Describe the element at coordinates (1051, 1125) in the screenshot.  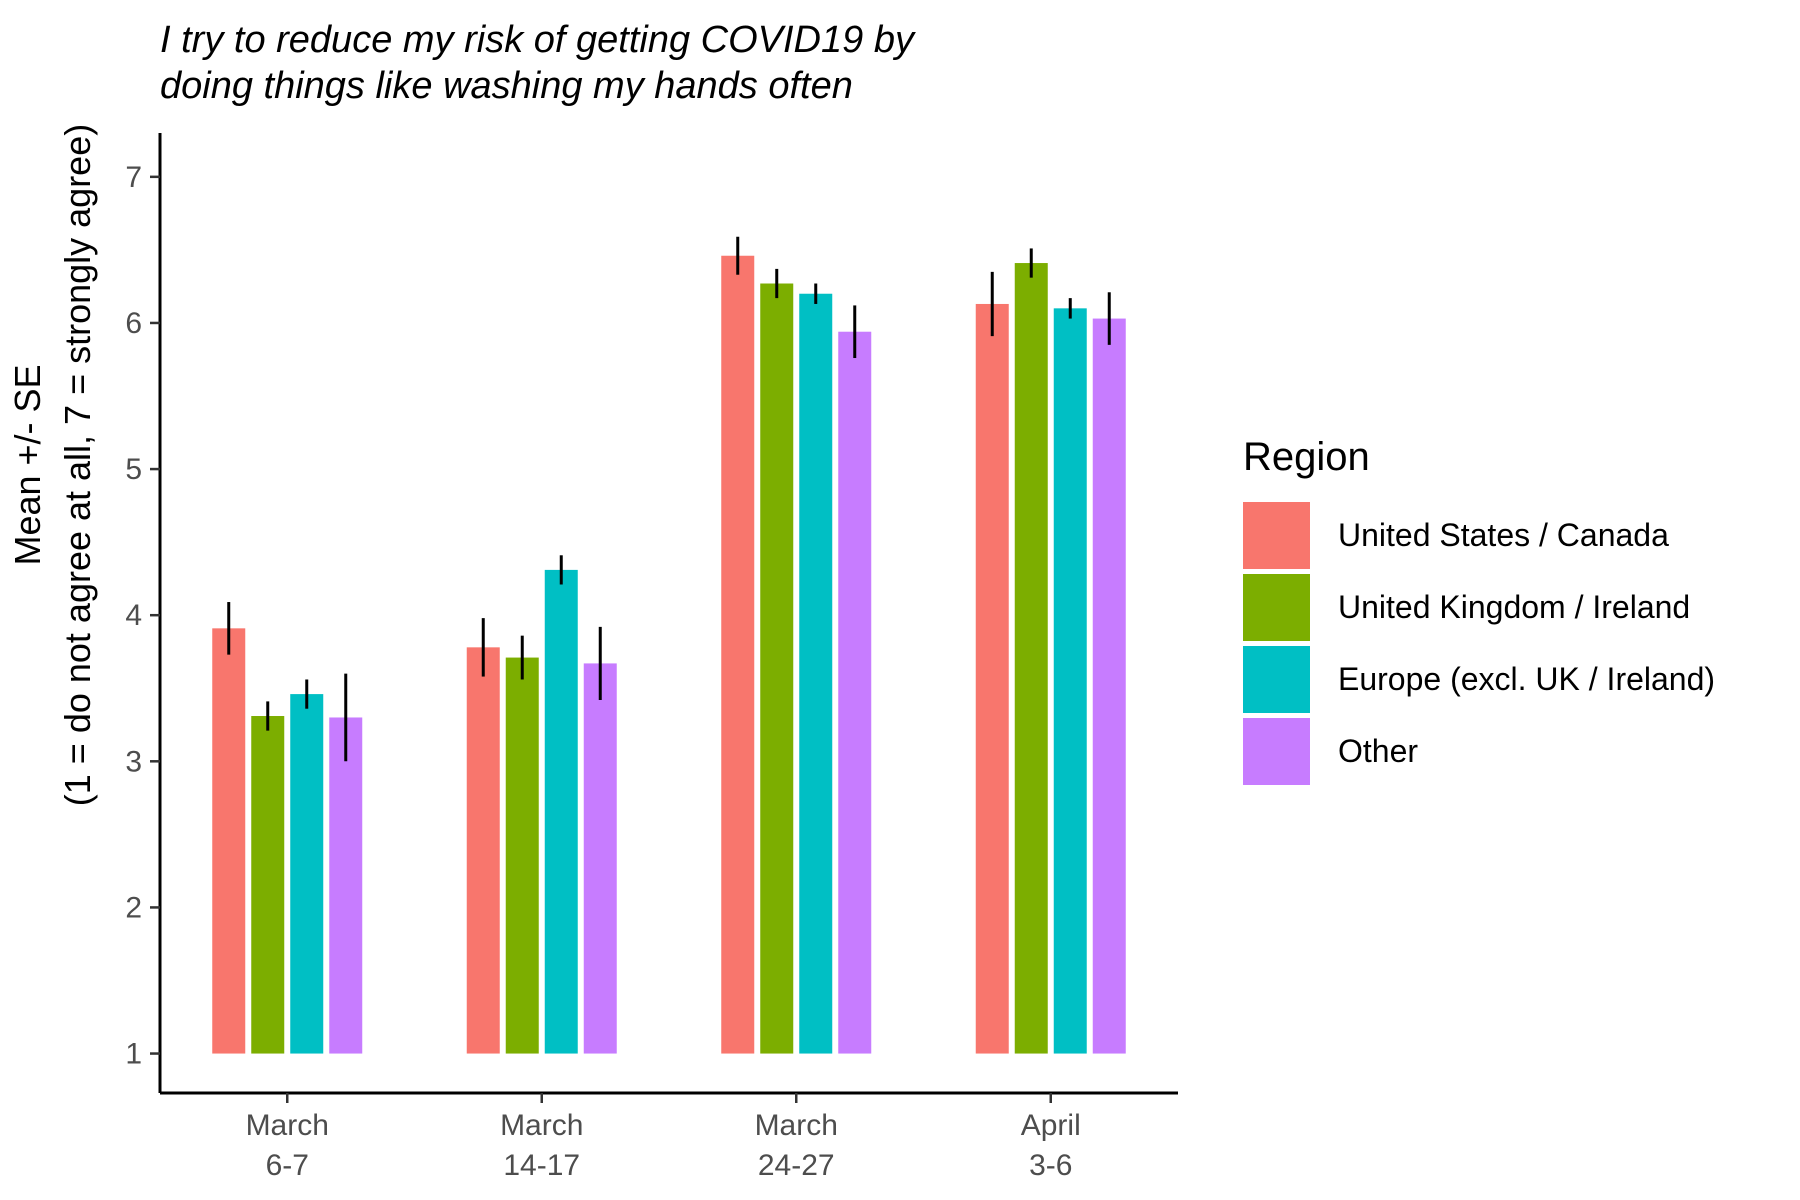
I see `x-tick-label: April` at that location.